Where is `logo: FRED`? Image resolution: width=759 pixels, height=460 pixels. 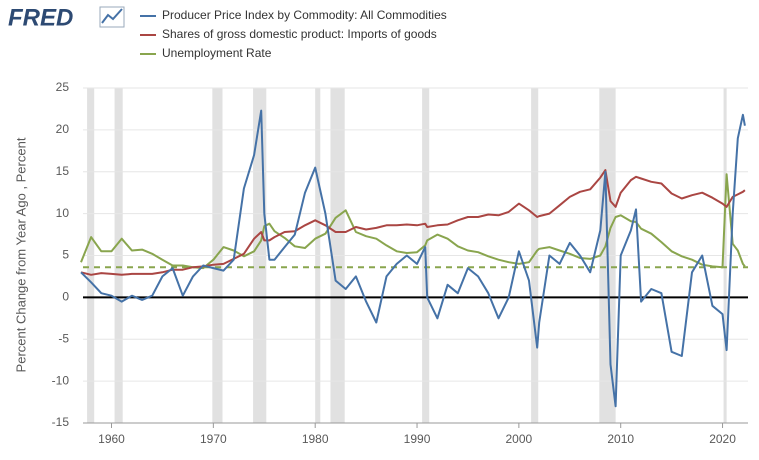 logo: FRED is located at coordinates (40, 17).